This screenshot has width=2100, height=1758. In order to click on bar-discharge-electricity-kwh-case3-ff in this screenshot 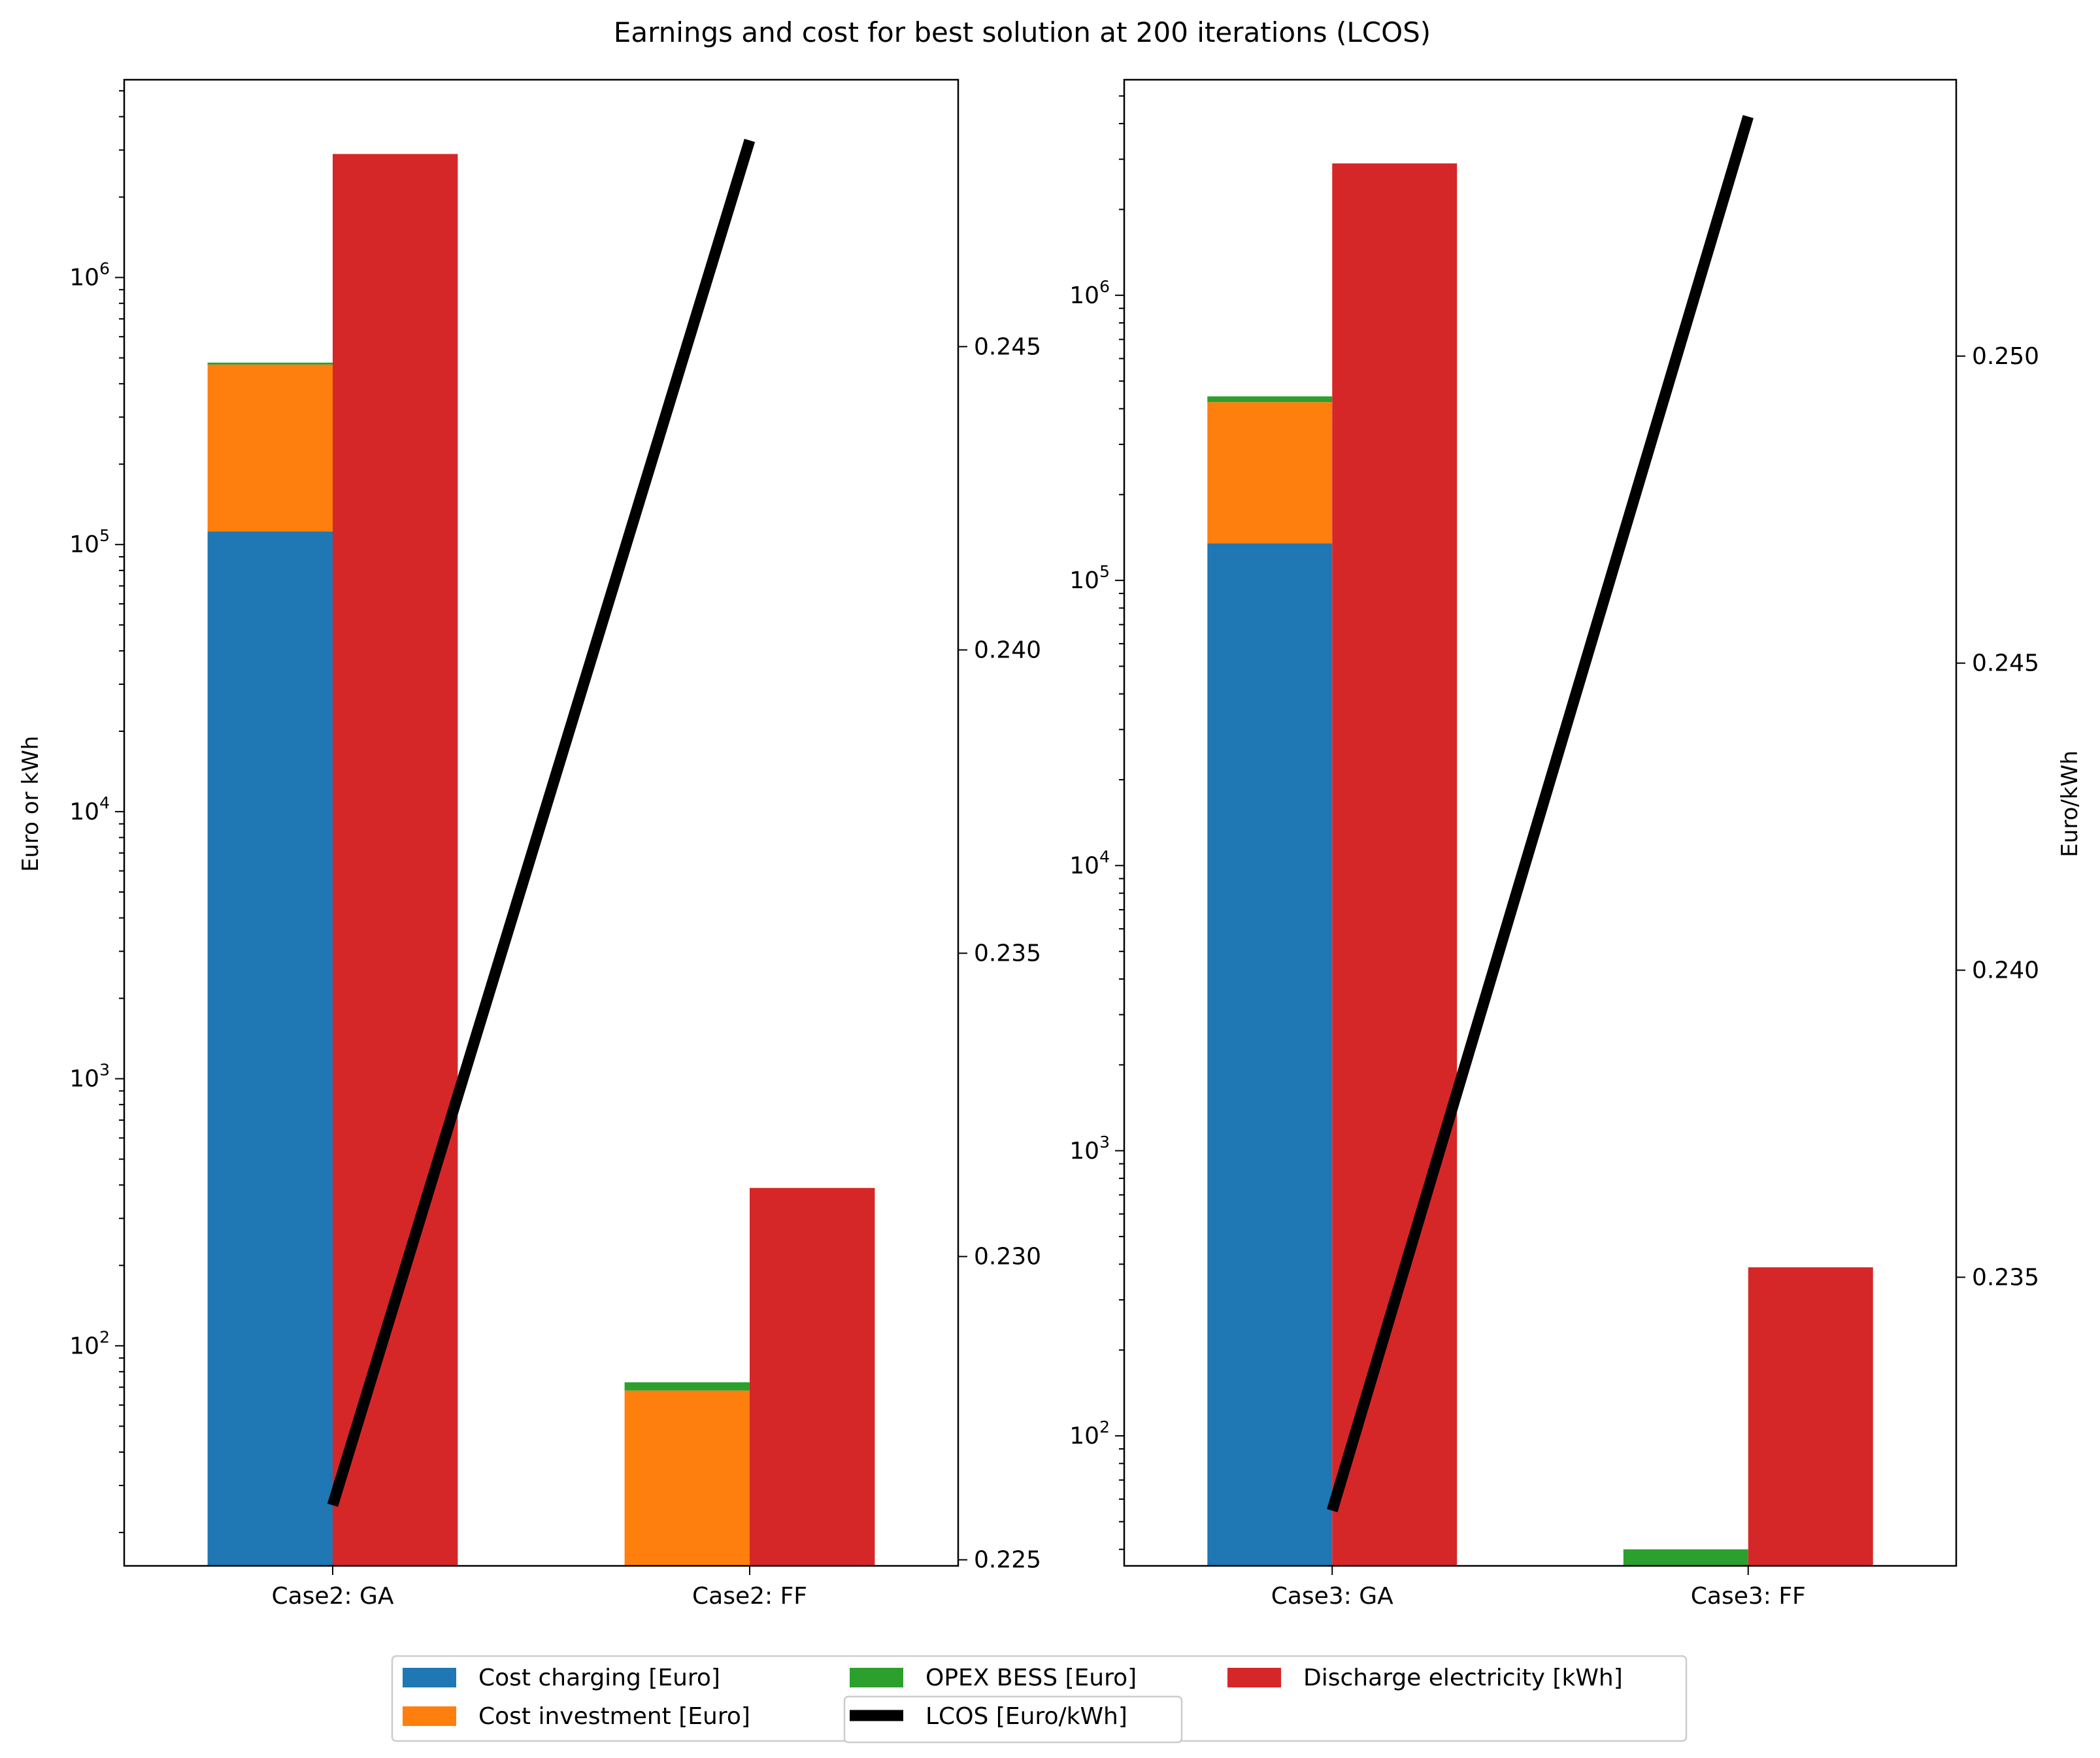, I will do `click(1810, 1416)`.